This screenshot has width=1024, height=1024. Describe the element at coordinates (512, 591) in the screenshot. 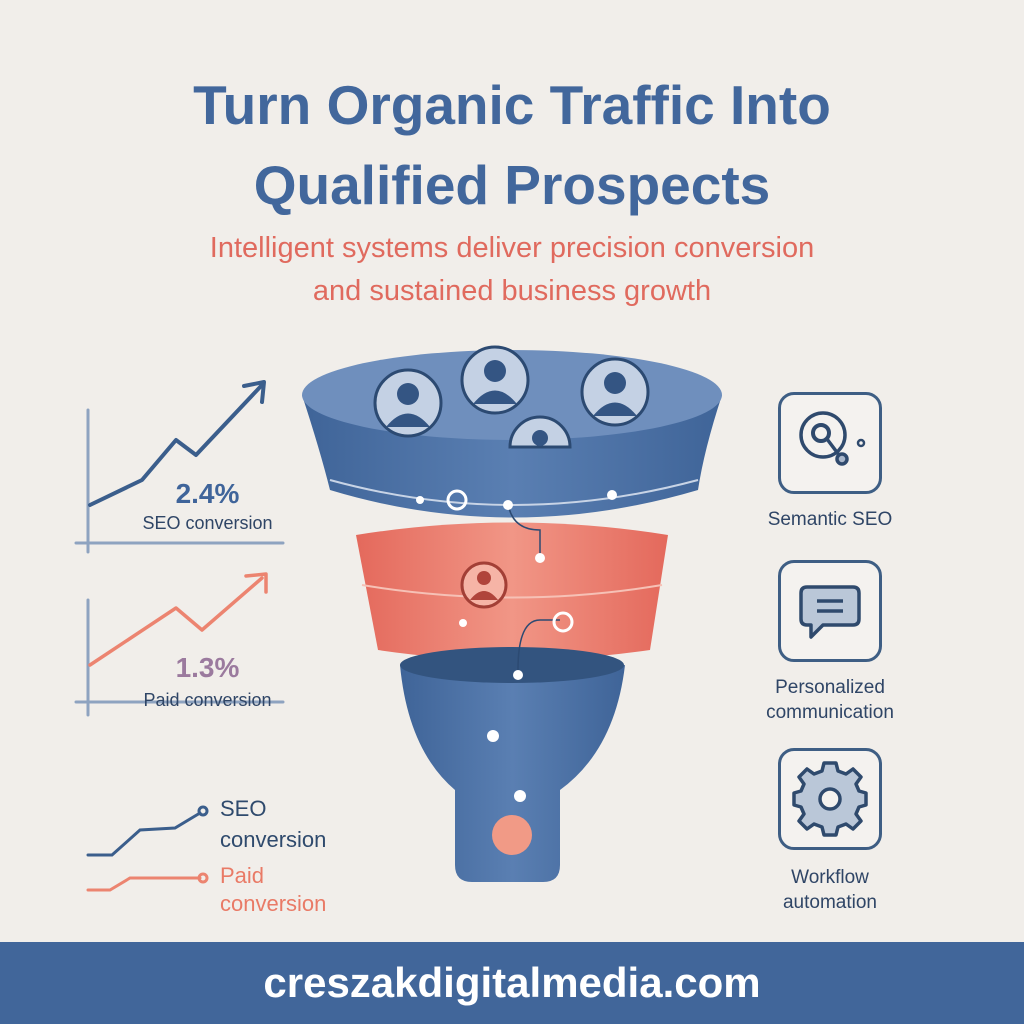

I see `funnel-middle-section` at that location.